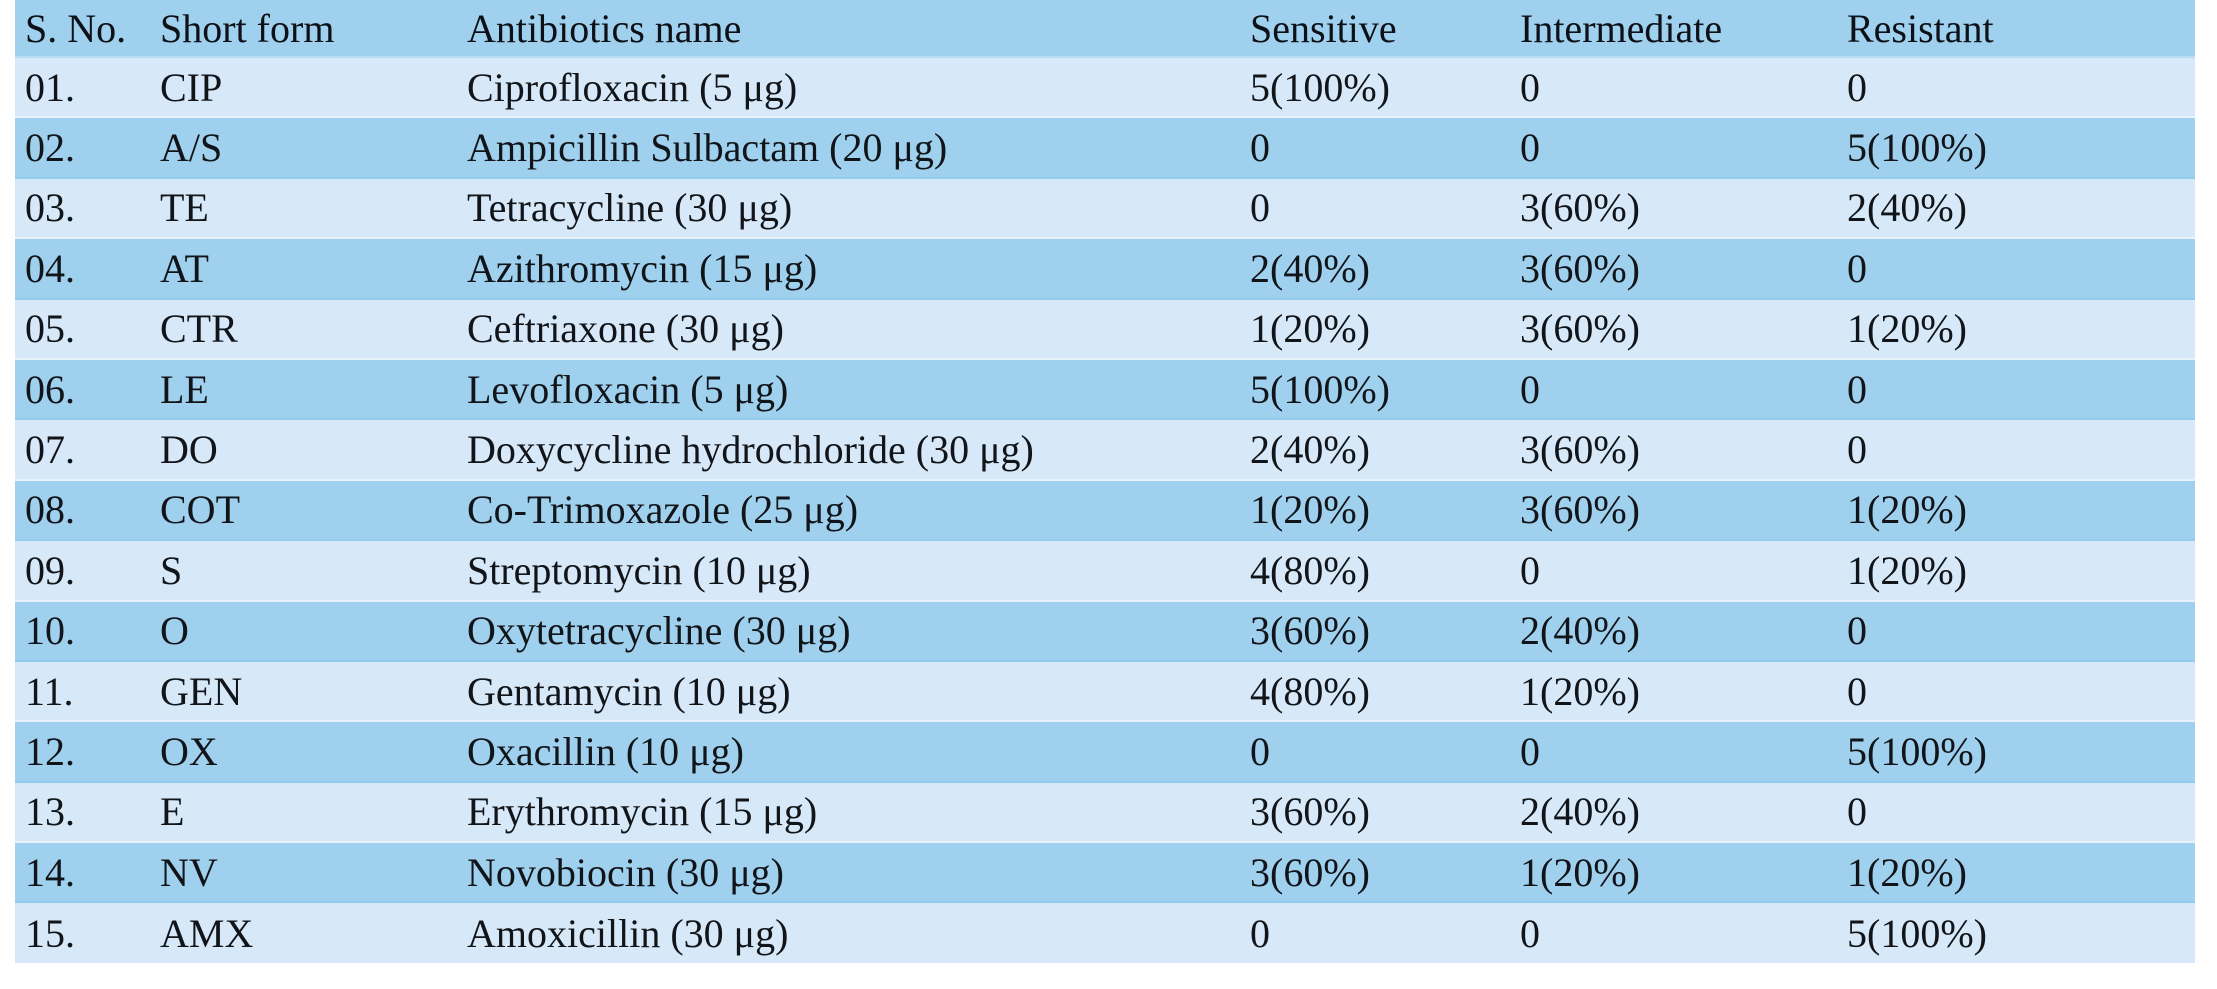 Image resolution: width=2217 pixels, height=989 pixels. What do you see at coordinates (171, 570) in the screenshot?
I see `cell-short-form: S` at bounding box center [171, 570].